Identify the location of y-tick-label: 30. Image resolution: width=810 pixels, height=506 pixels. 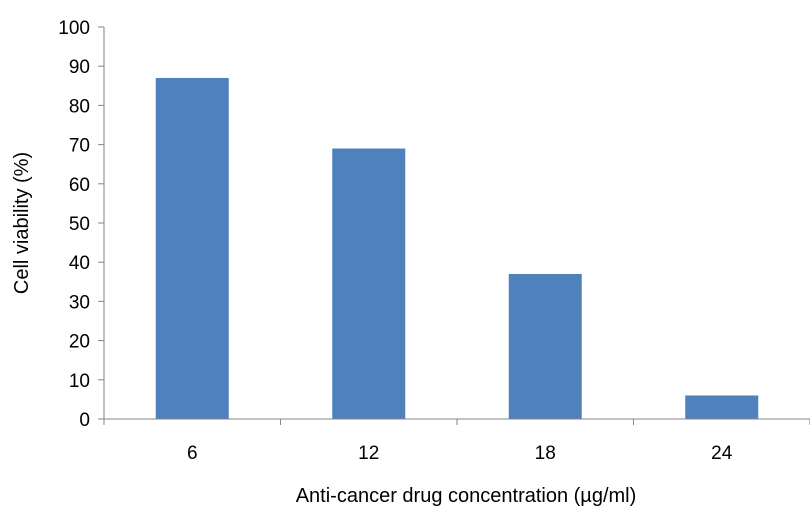
(79, 302).